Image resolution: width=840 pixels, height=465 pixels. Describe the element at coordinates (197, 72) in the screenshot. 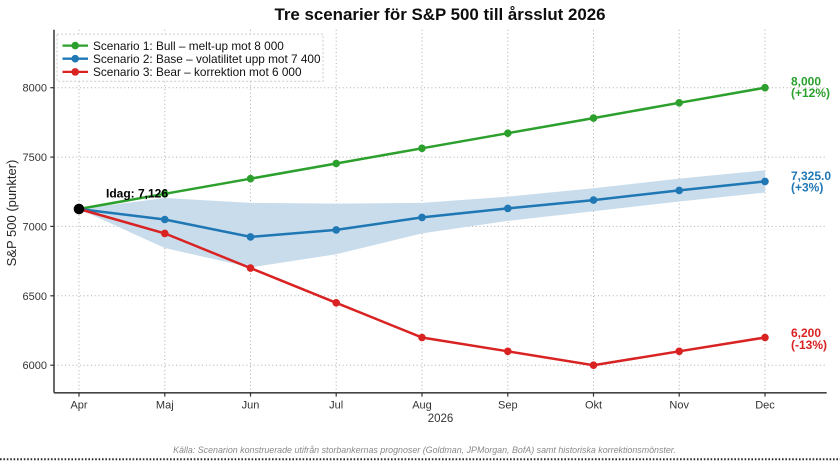

I see `svg-text:Scenario 3: Bear – korrektion: Scenario 3: Bear – korrektion mot 6 000` at that location.